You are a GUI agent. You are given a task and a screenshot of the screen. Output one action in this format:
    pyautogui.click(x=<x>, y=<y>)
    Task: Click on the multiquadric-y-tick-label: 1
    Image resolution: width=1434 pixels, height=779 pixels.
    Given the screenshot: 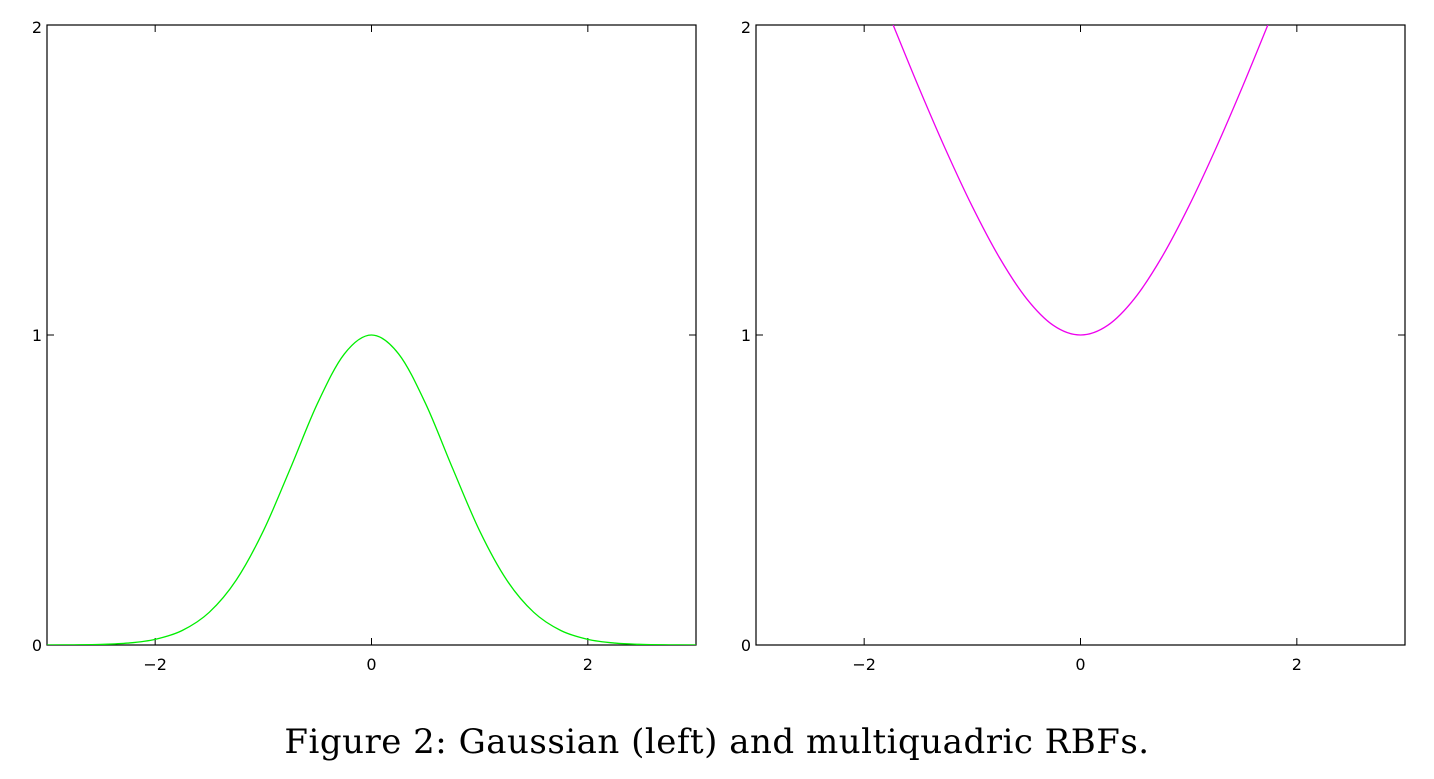 What is the action you would take?
    pyautogui.click(x=746, y=335)
    